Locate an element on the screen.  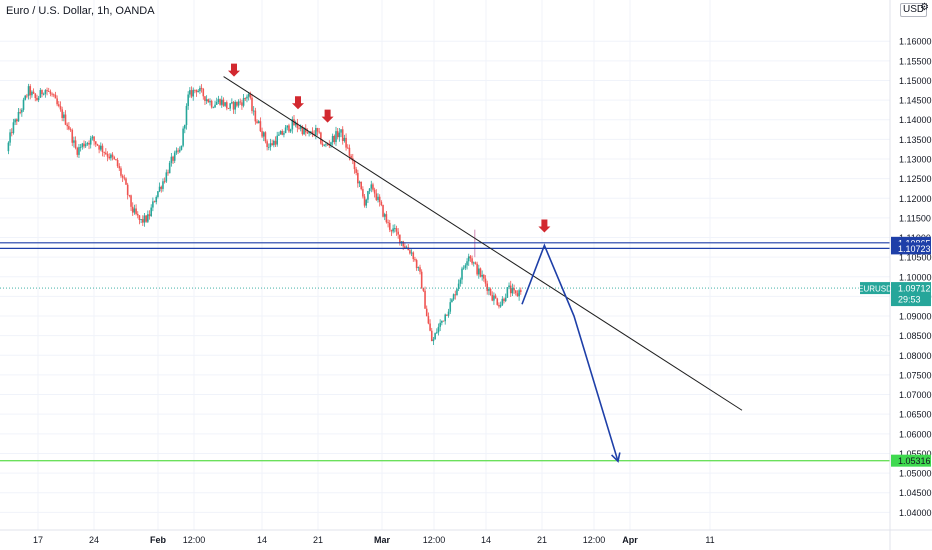
projection-path is located at coordinates (570, 352).